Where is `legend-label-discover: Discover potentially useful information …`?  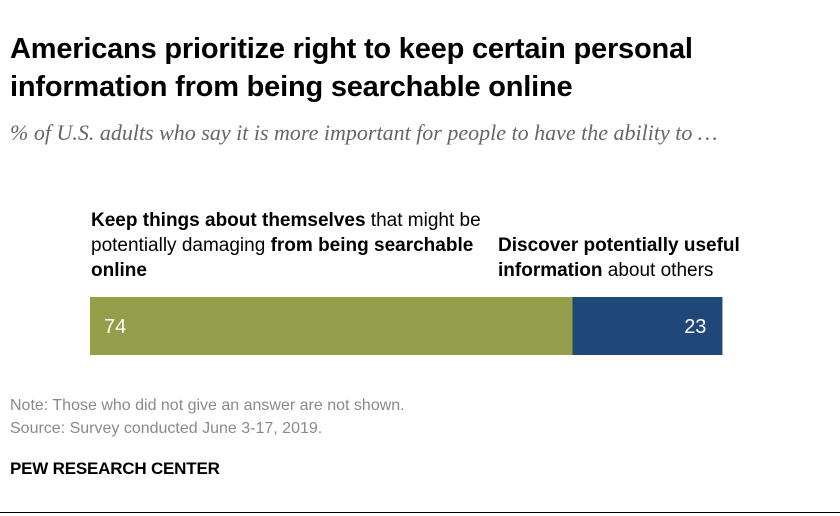
legend-label-discover: Discover potentially useful information … is located at coordinates (648, 258).